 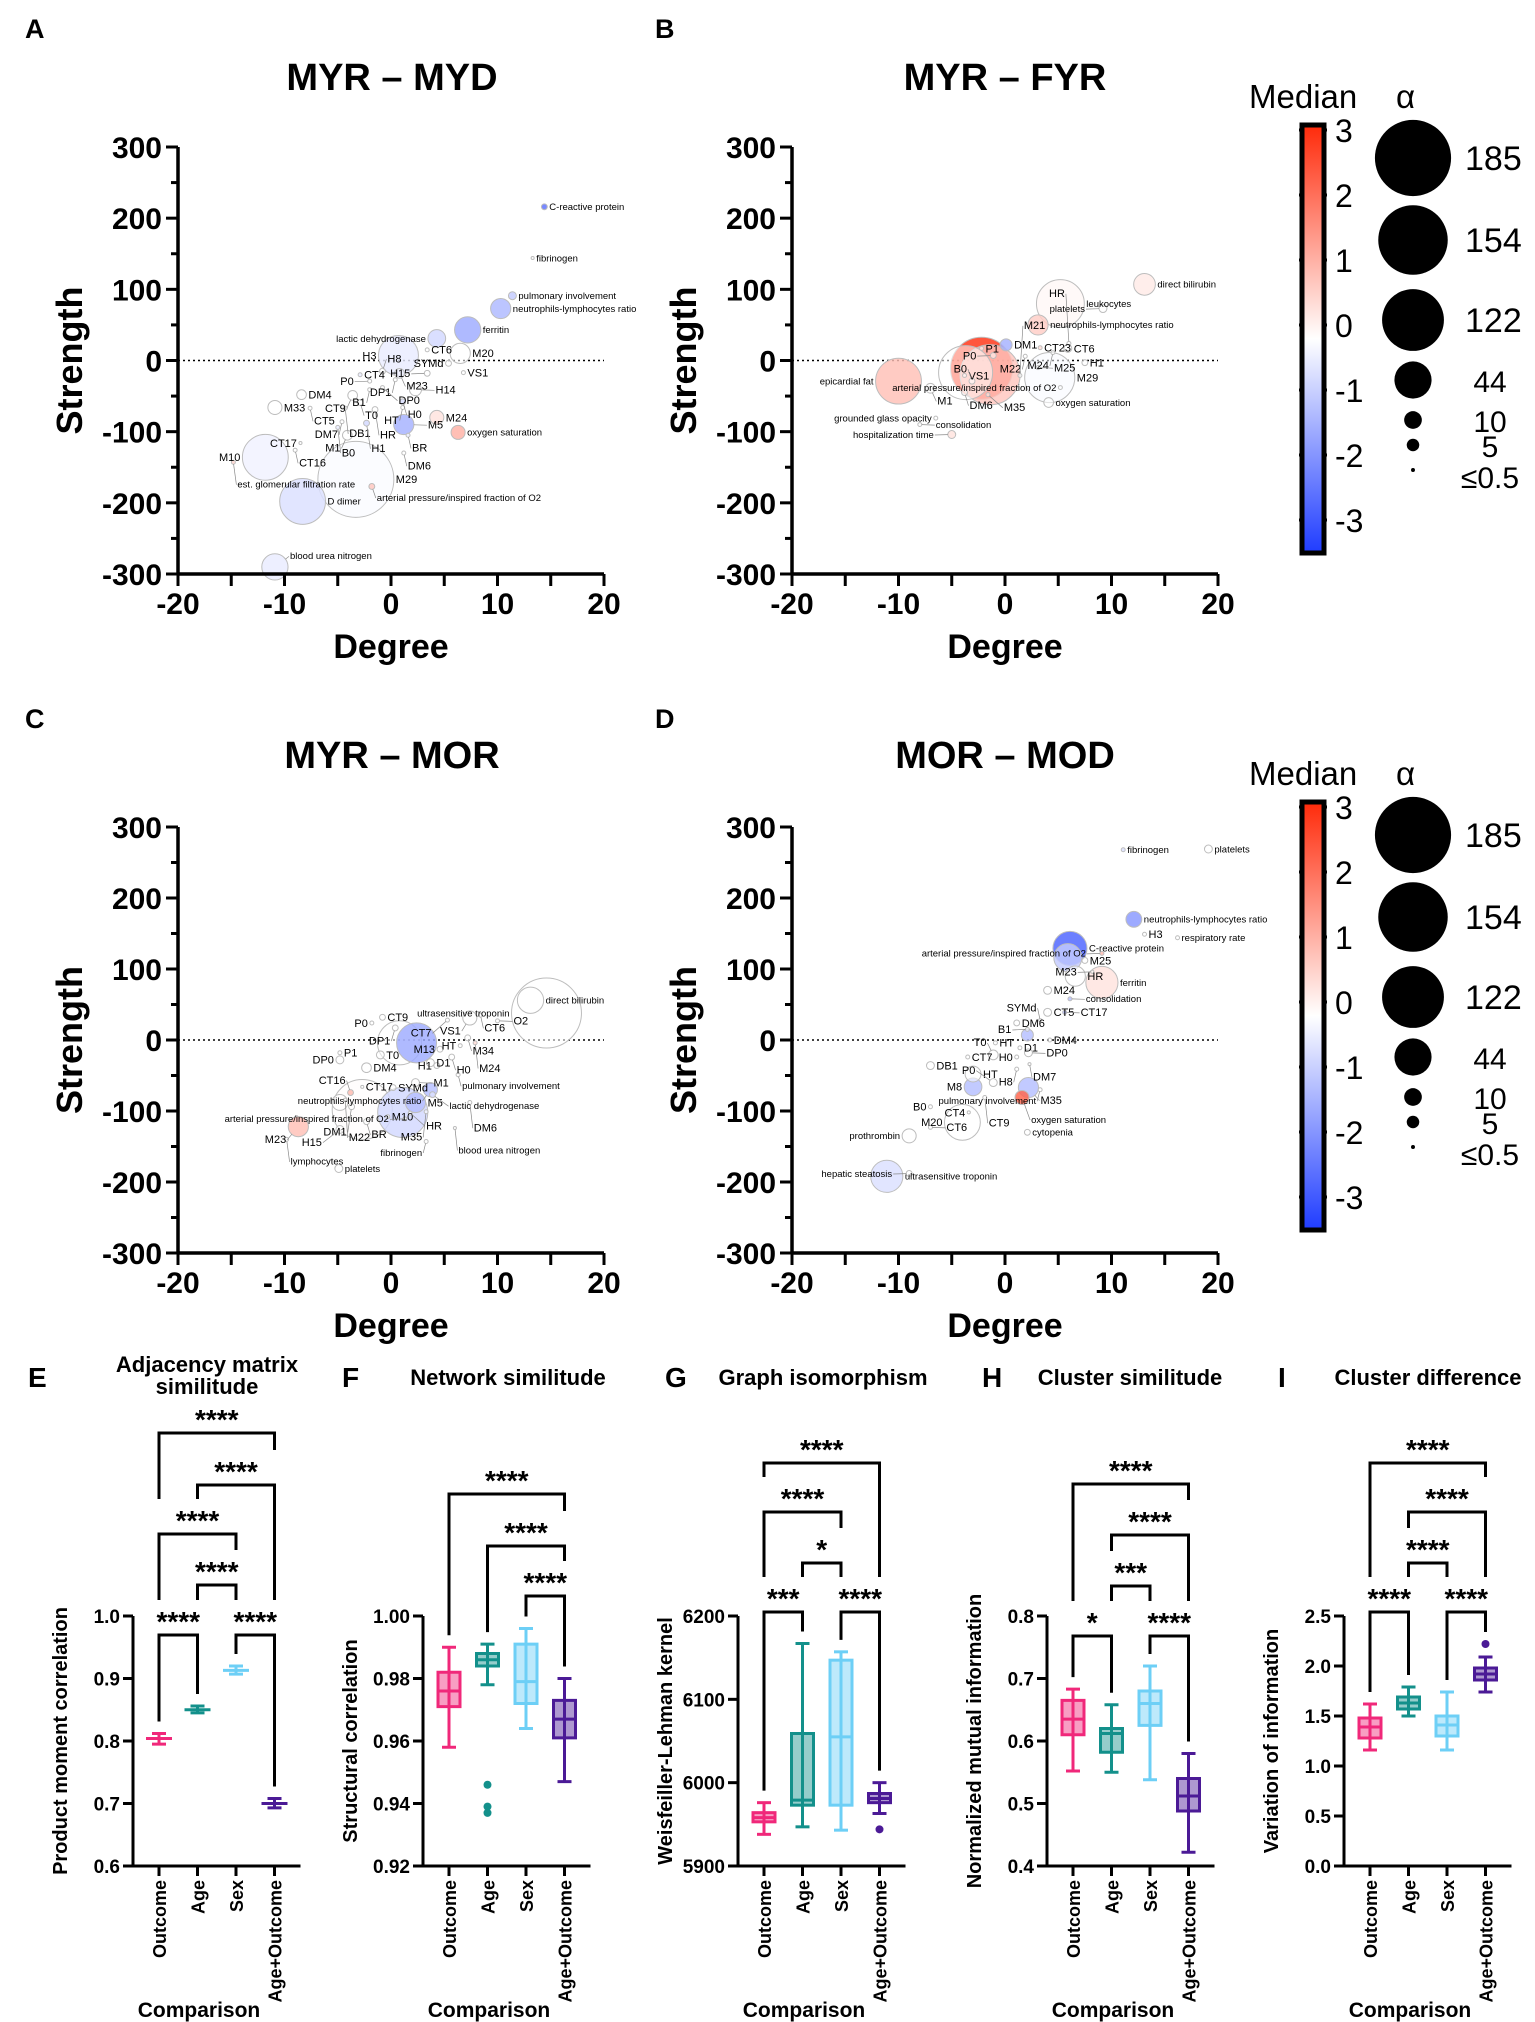 I want to click on size-legend-circle, so click(x=1413, y=420).